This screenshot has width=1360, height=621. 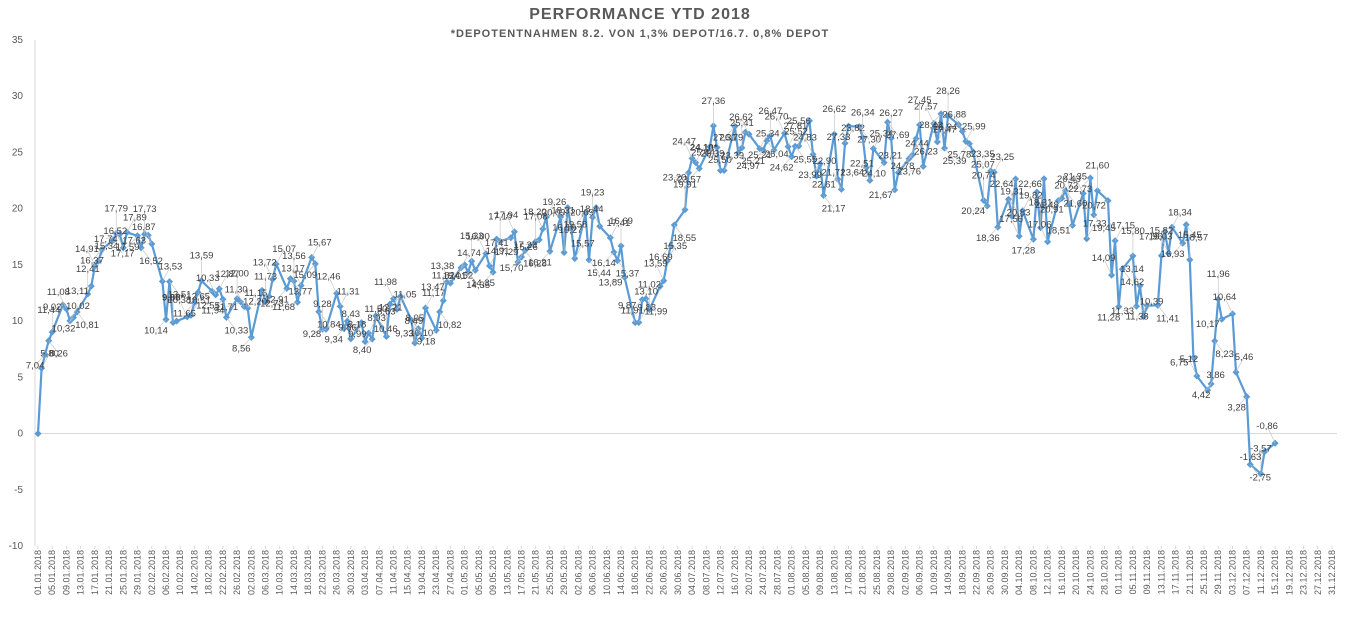 What do you see at coordinates (1048, 572) in the screenshot?
I see `x-tick-label: 12.10.2018` at bounding box center [1048, 572].